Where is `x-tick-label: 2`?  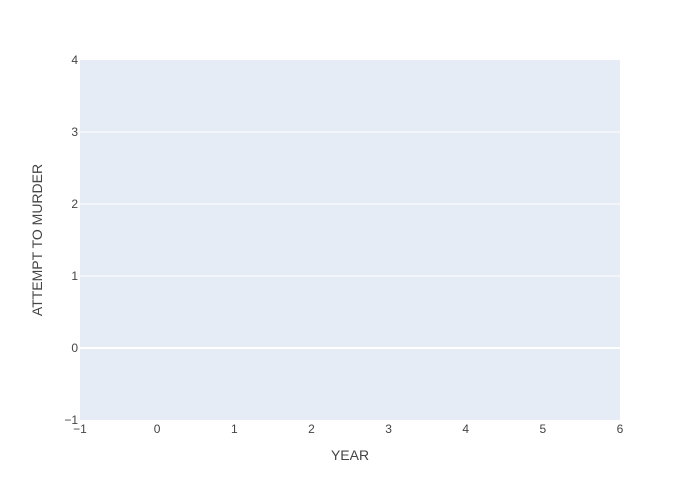
x-tick-label: 2 is located at coordinates (311, 429).